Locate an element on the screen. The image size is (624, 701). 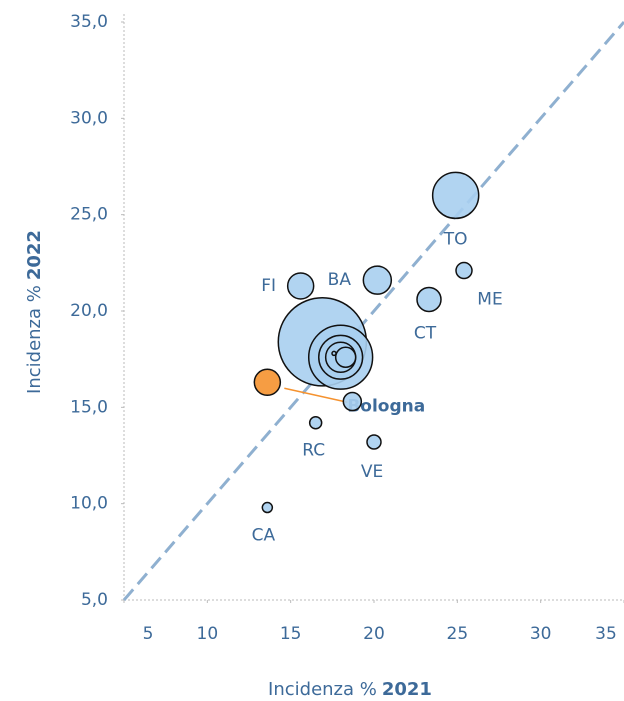
point-label: Bologna is located at coordinates (386, 406).